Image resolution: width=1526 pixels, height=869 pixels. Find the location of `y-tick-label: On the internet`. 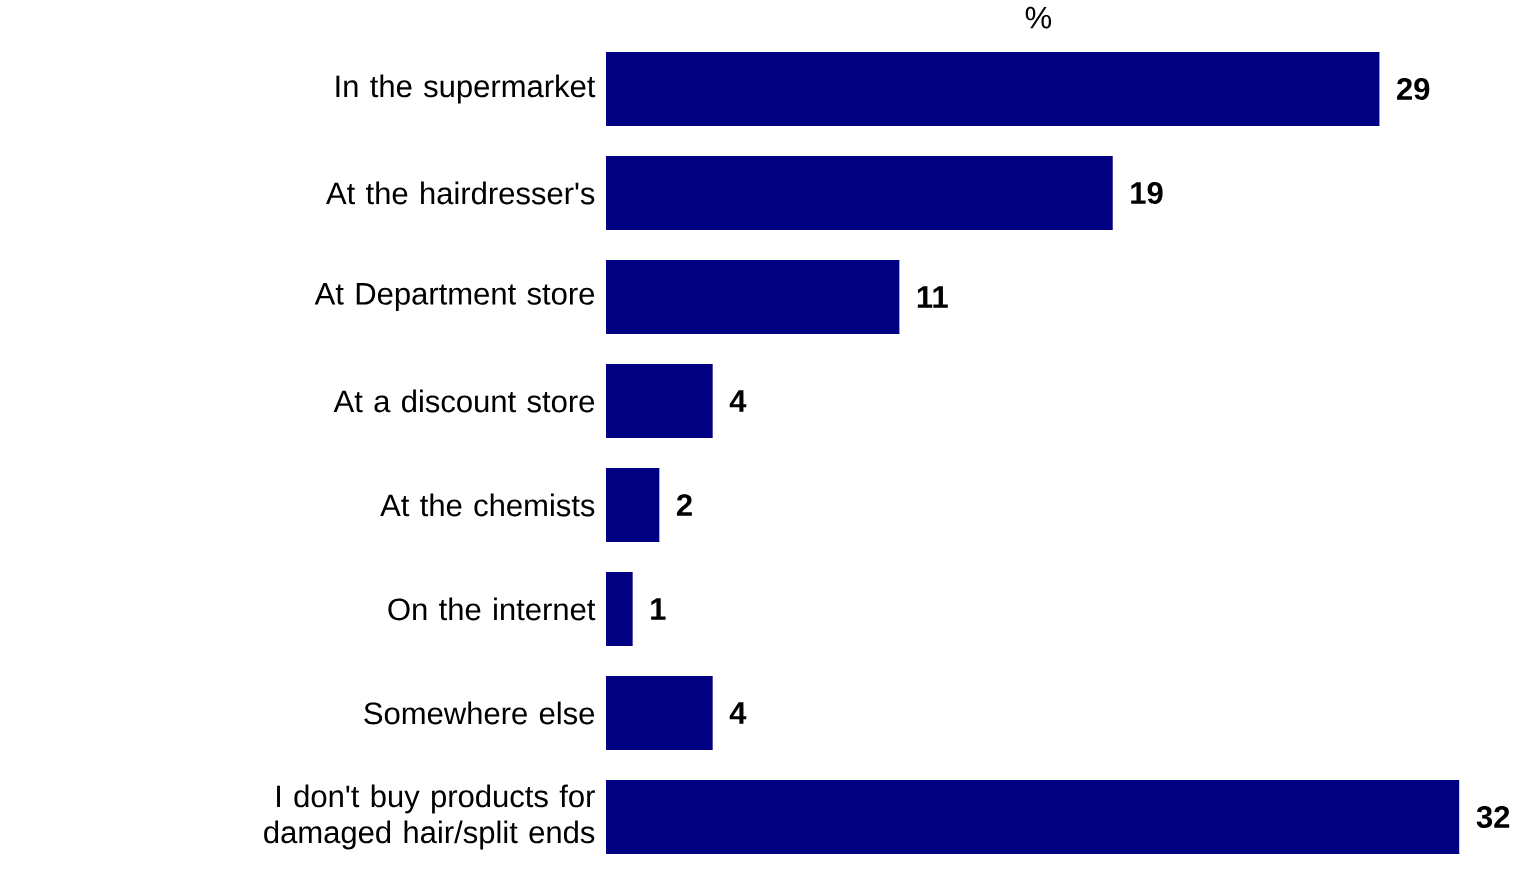

y-tick-label: On the internet is located at coordinates (492, 609).